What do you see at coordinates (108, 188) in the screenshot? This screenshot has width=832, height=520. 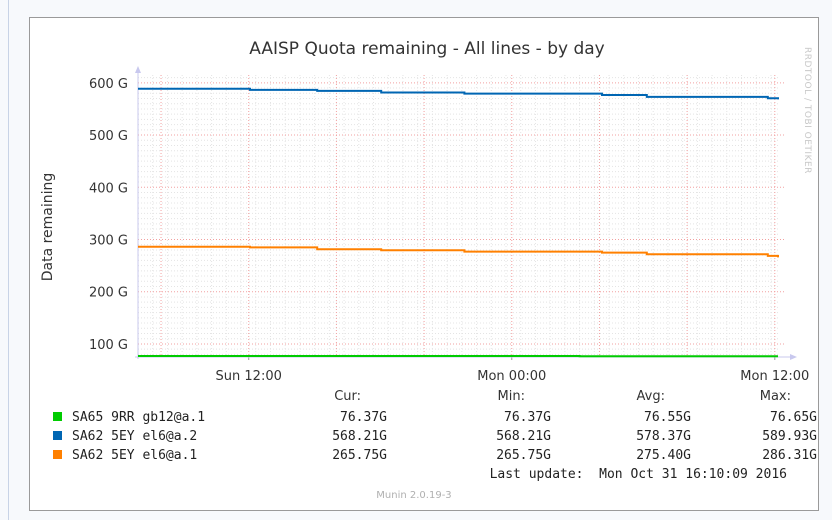 I see `y-tick-label: 400 G` at bounding box center [108, 188].